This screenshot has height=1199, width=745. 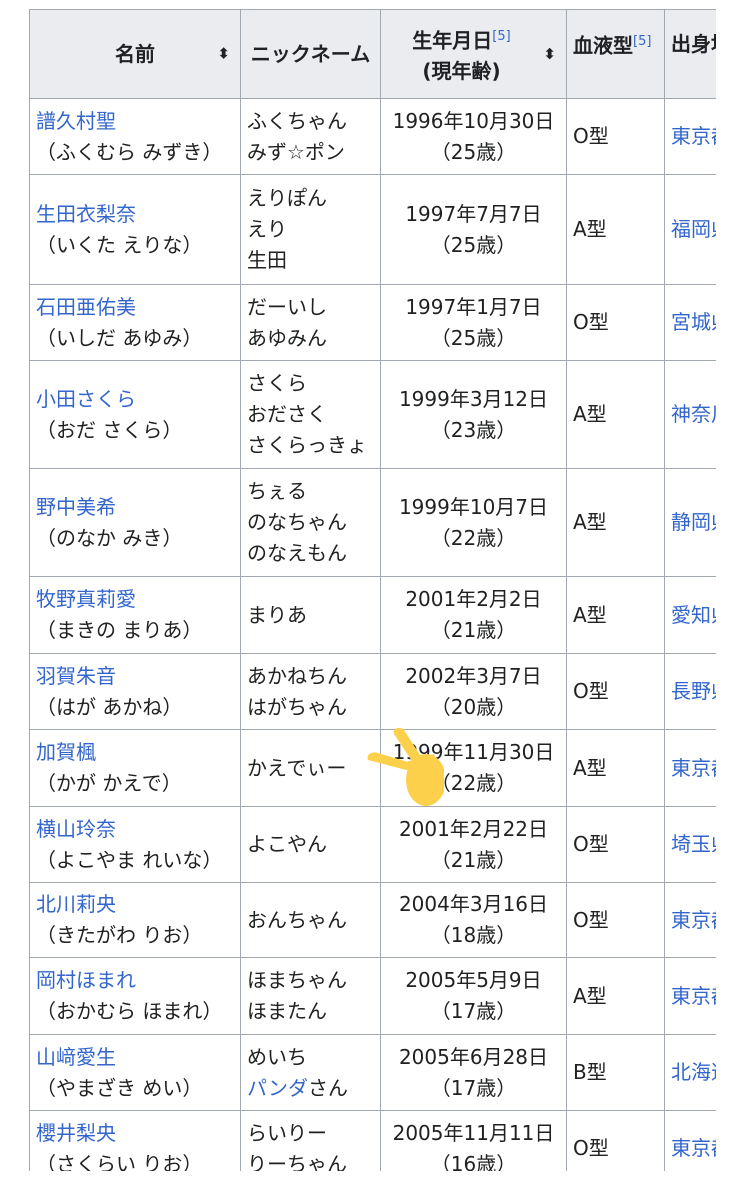 What do you see at coordinates (372, 615) in the screenshot?
I see `table-row: 牧野真莉愛 （まきの まりあ） まりあ 2001年2月2日 （21歳） A型 愛知県` at bounding box center [372, 615].